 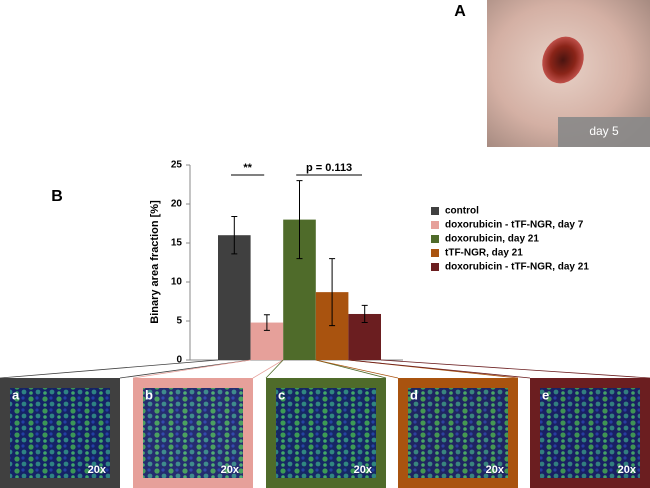 What do you see at coordinates (492, 239) in the screenshot?
I see `legend-label: doxorubicin, day 21` at bounding box center [492, 239].